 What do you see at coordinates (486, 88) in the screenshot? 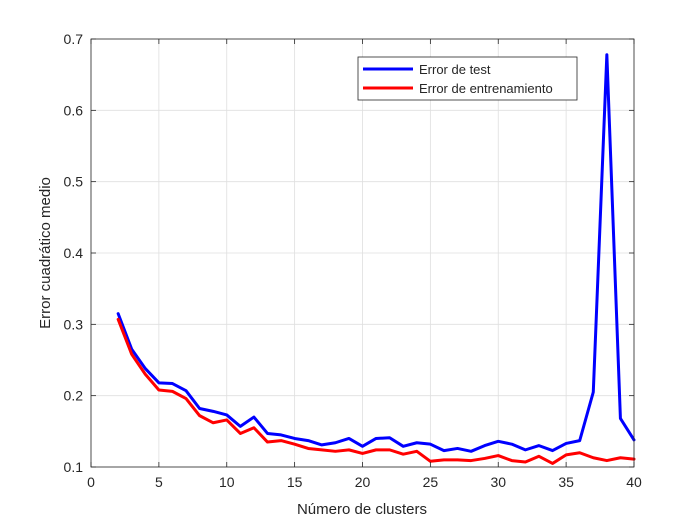
I see `legend-label-train: Error de entrenamiento` at bounding box center [486, 88].